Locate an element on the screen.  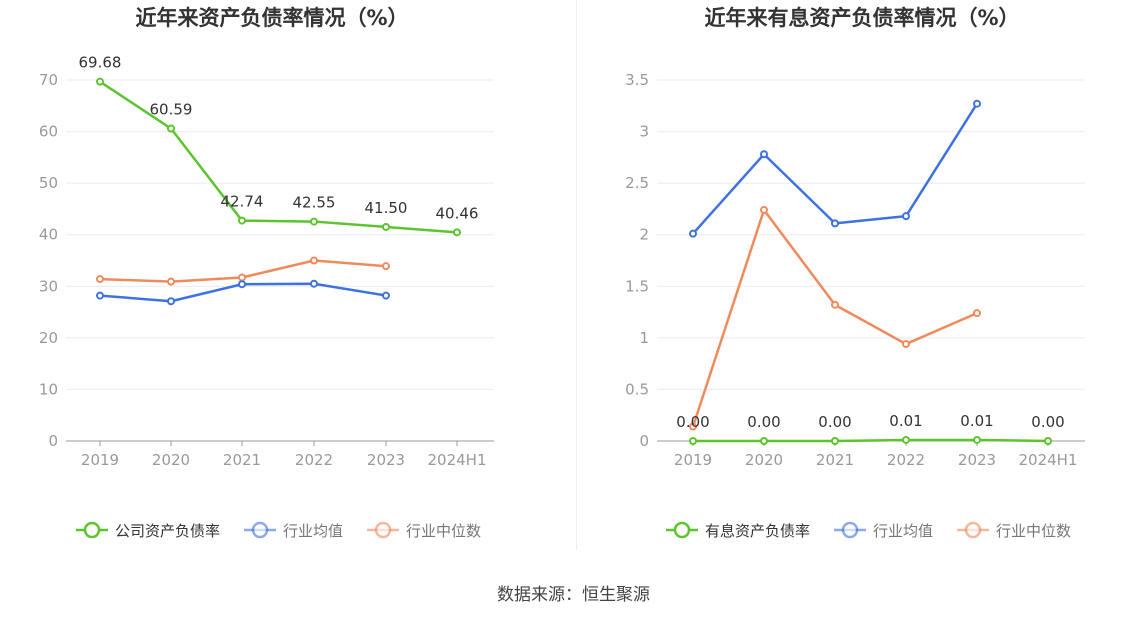
y-tick-label: 10 is located at coordinates (48, 389).